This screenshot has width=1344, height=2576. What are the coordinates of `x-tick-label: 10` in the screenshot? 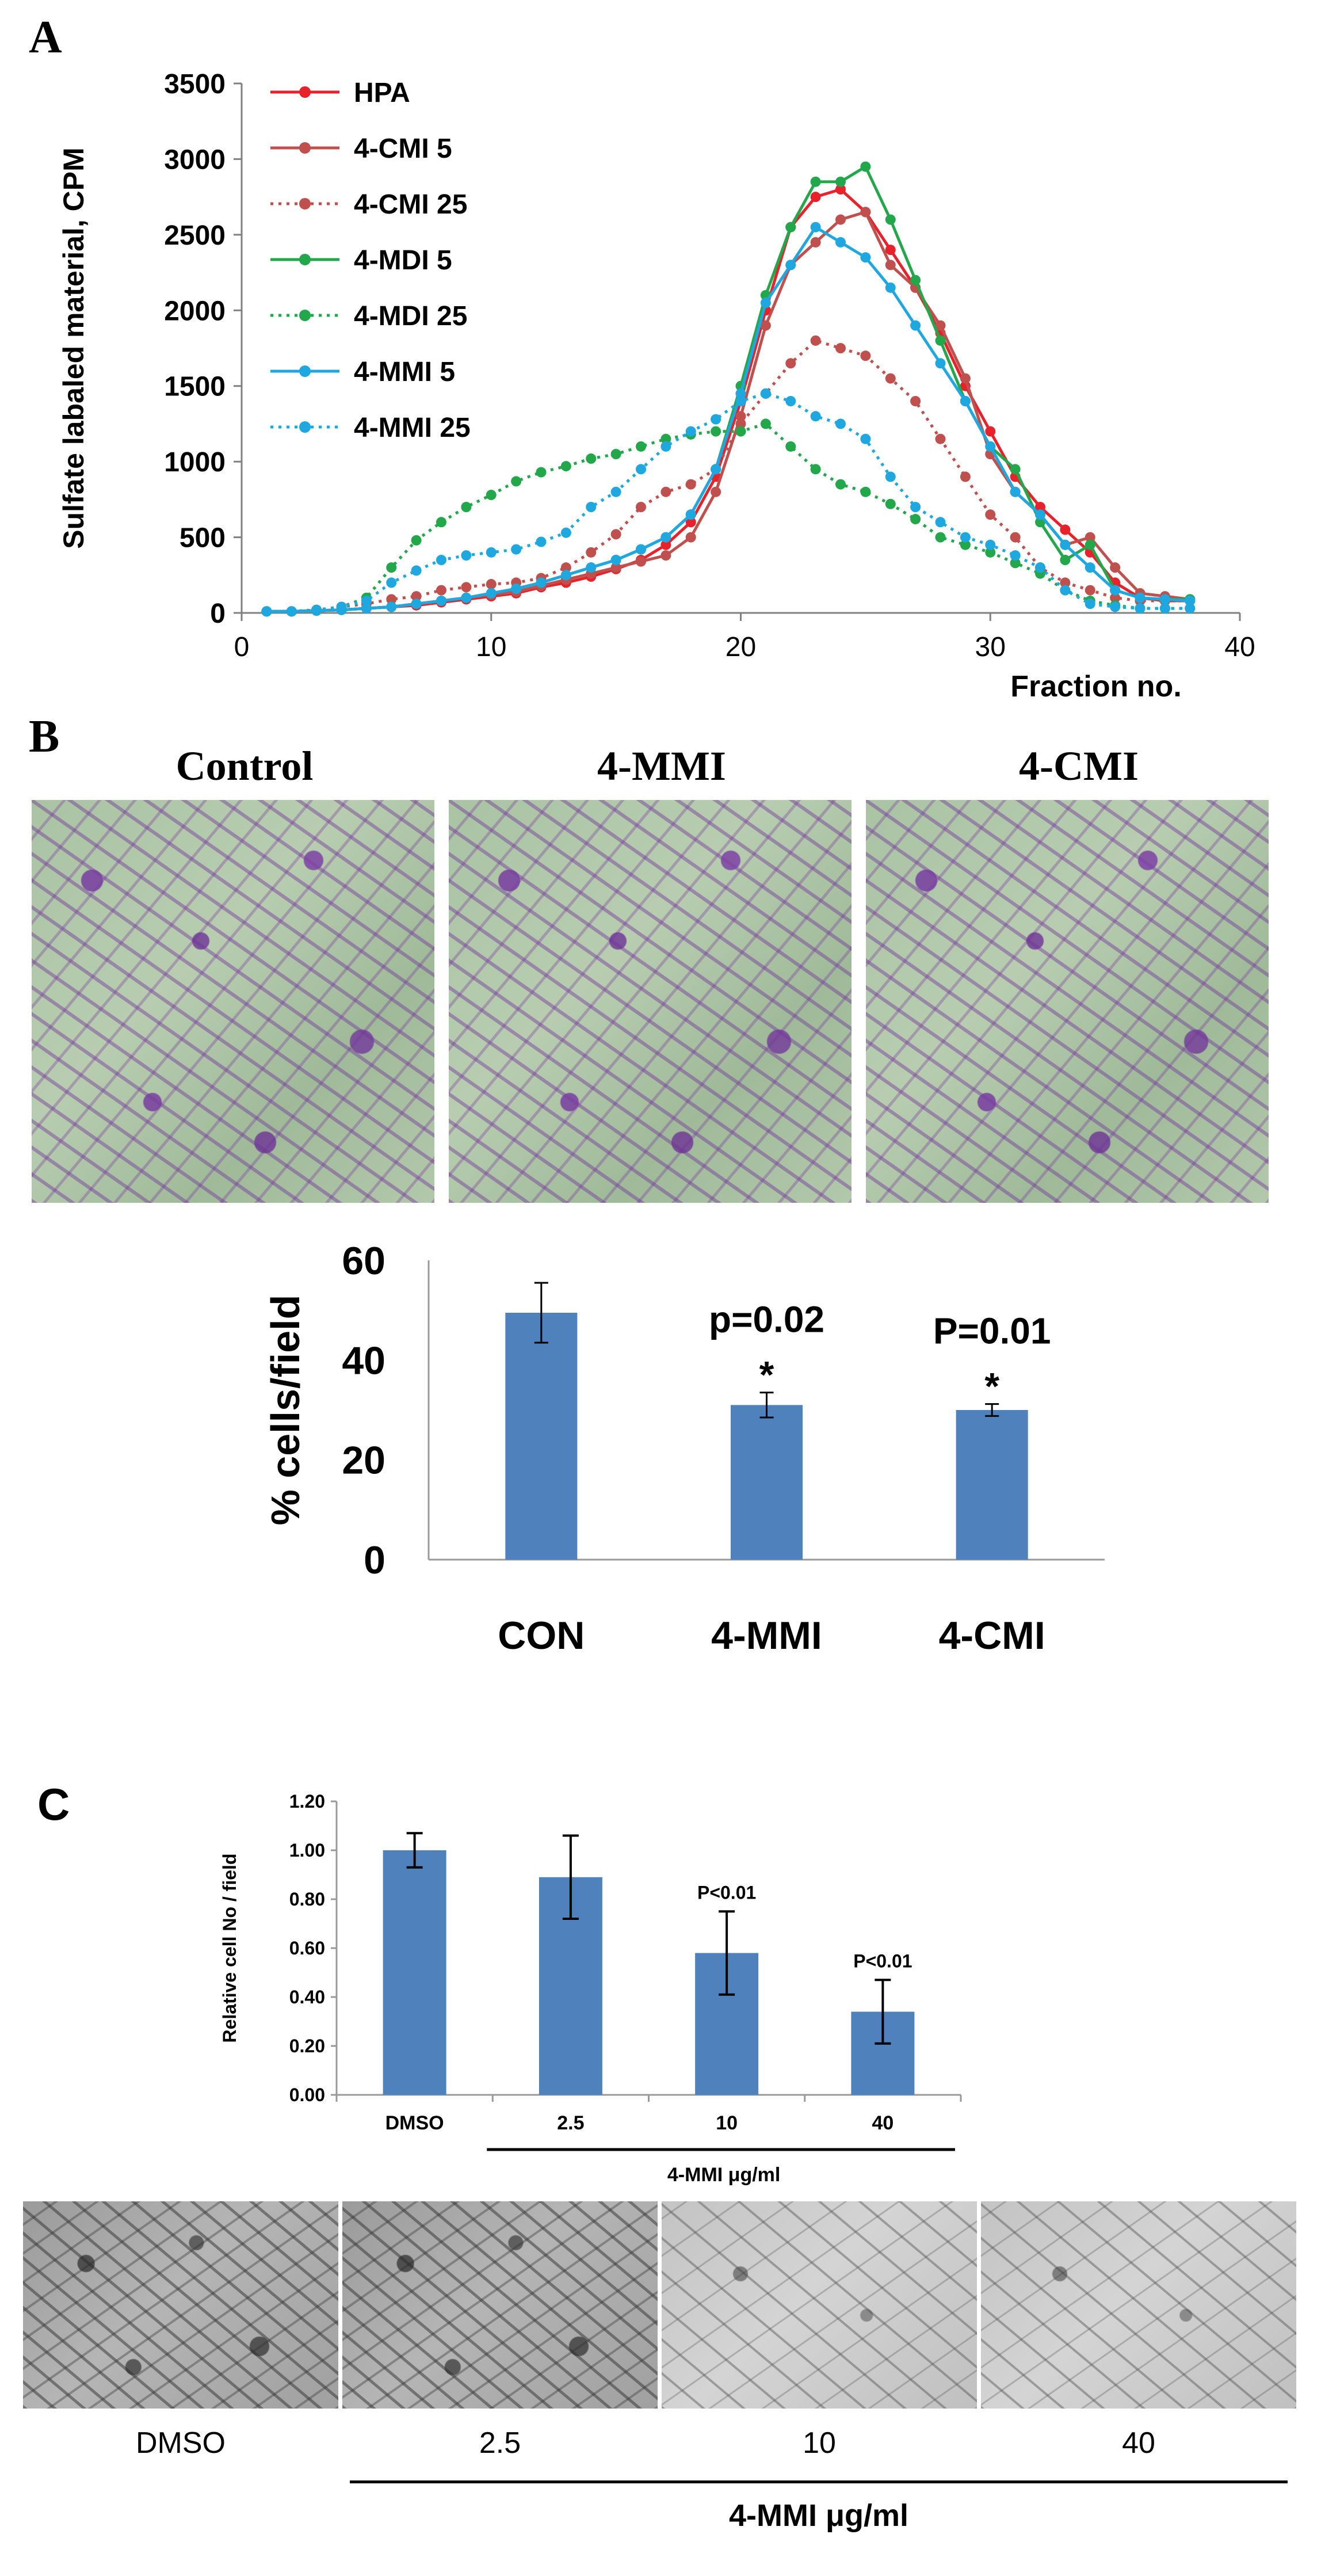 It's located at (491, 647).